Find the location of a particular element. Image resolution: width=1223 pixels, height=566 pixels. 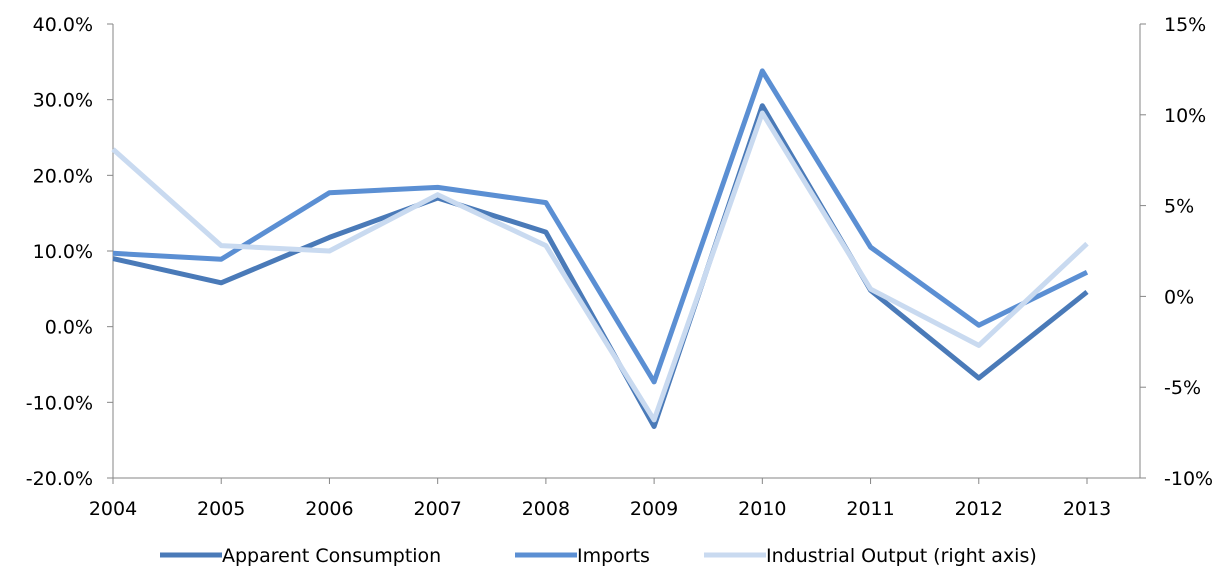

x-axis-tick-label: 2011 is located at coordinates (870, 509).